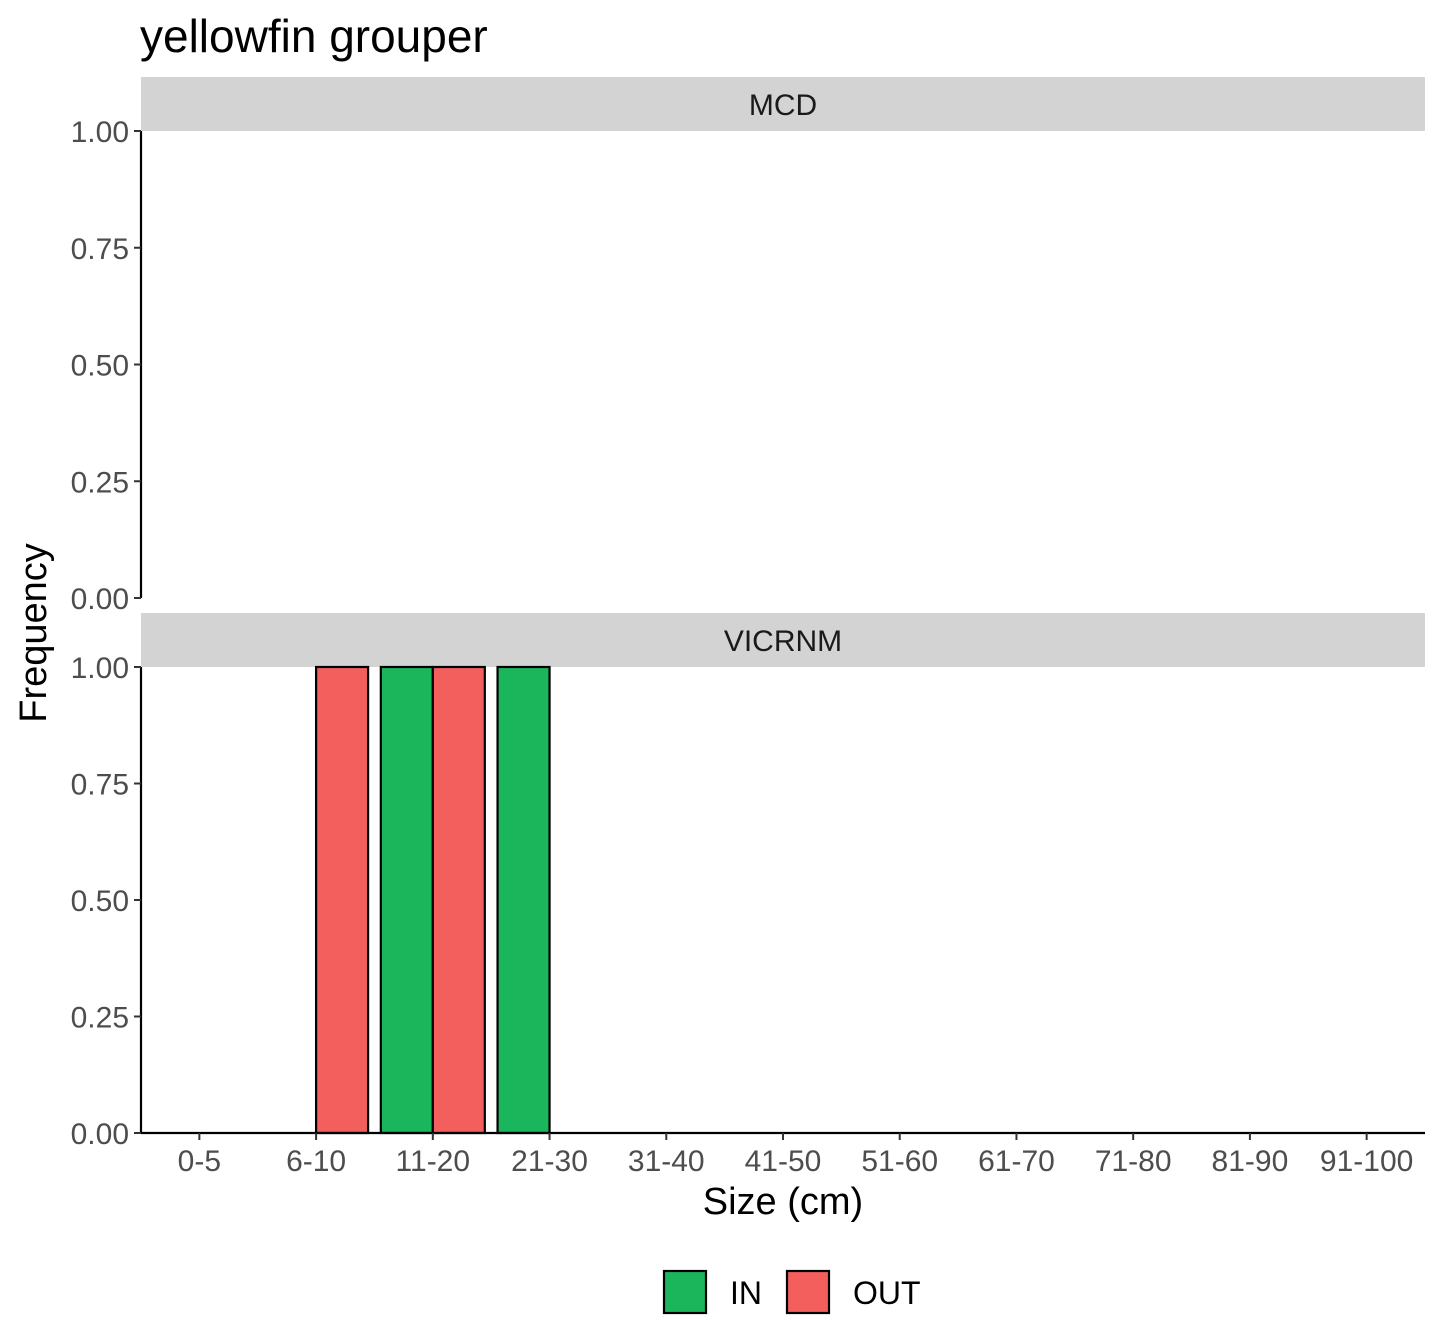  Describe the element at coordinates (712, 1292) in the screenshot. I see `legend-item-in: IN` at that location.